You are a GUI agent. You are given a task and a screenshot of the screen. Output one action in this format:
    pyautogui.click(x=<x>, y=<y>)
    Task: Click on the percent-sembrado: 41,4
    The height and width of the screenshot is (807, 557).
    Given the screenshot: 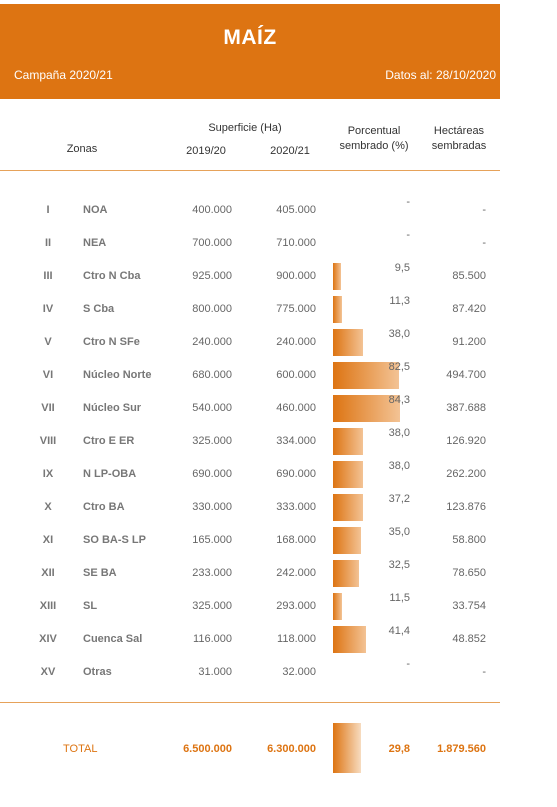 What is the action you would take?
    pyautogui.click(x=399, y=631)
    